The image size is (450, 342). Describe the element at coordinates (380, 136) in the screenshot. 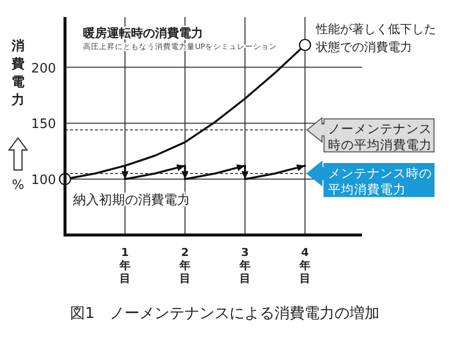

I see `ref-line-label: ノーメンテナンス時の平均消費電力` at that location.